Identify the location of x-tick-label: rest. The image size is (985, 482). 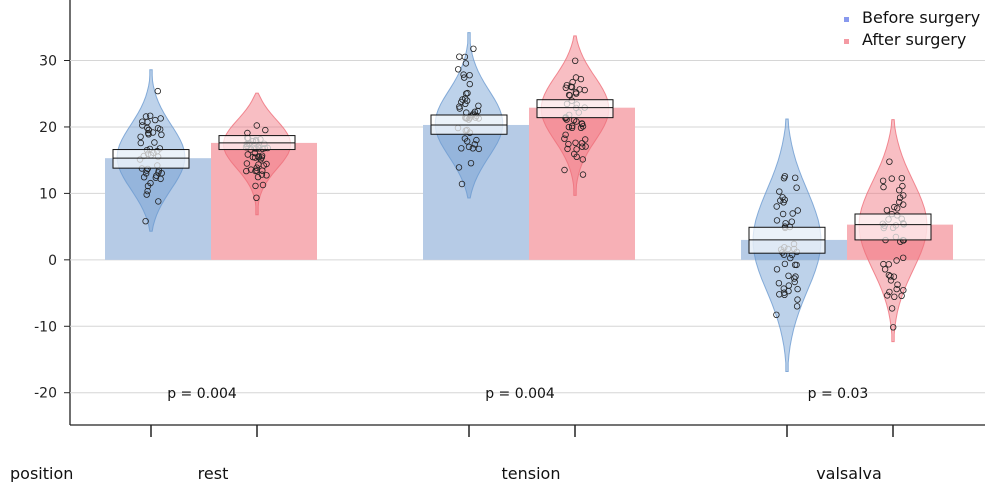
(213, 473).